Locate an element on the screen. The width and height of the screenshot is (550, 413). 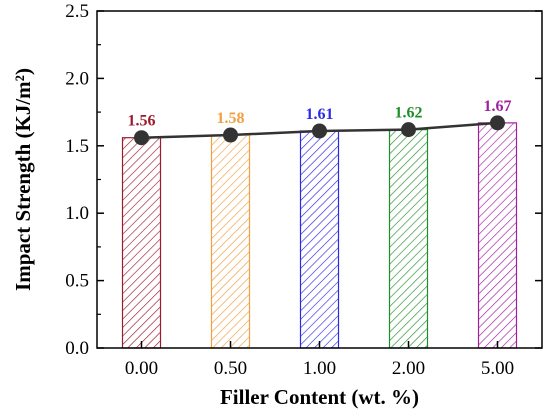
x-tick-label: 0.00 is located at coordinates (141, 368).